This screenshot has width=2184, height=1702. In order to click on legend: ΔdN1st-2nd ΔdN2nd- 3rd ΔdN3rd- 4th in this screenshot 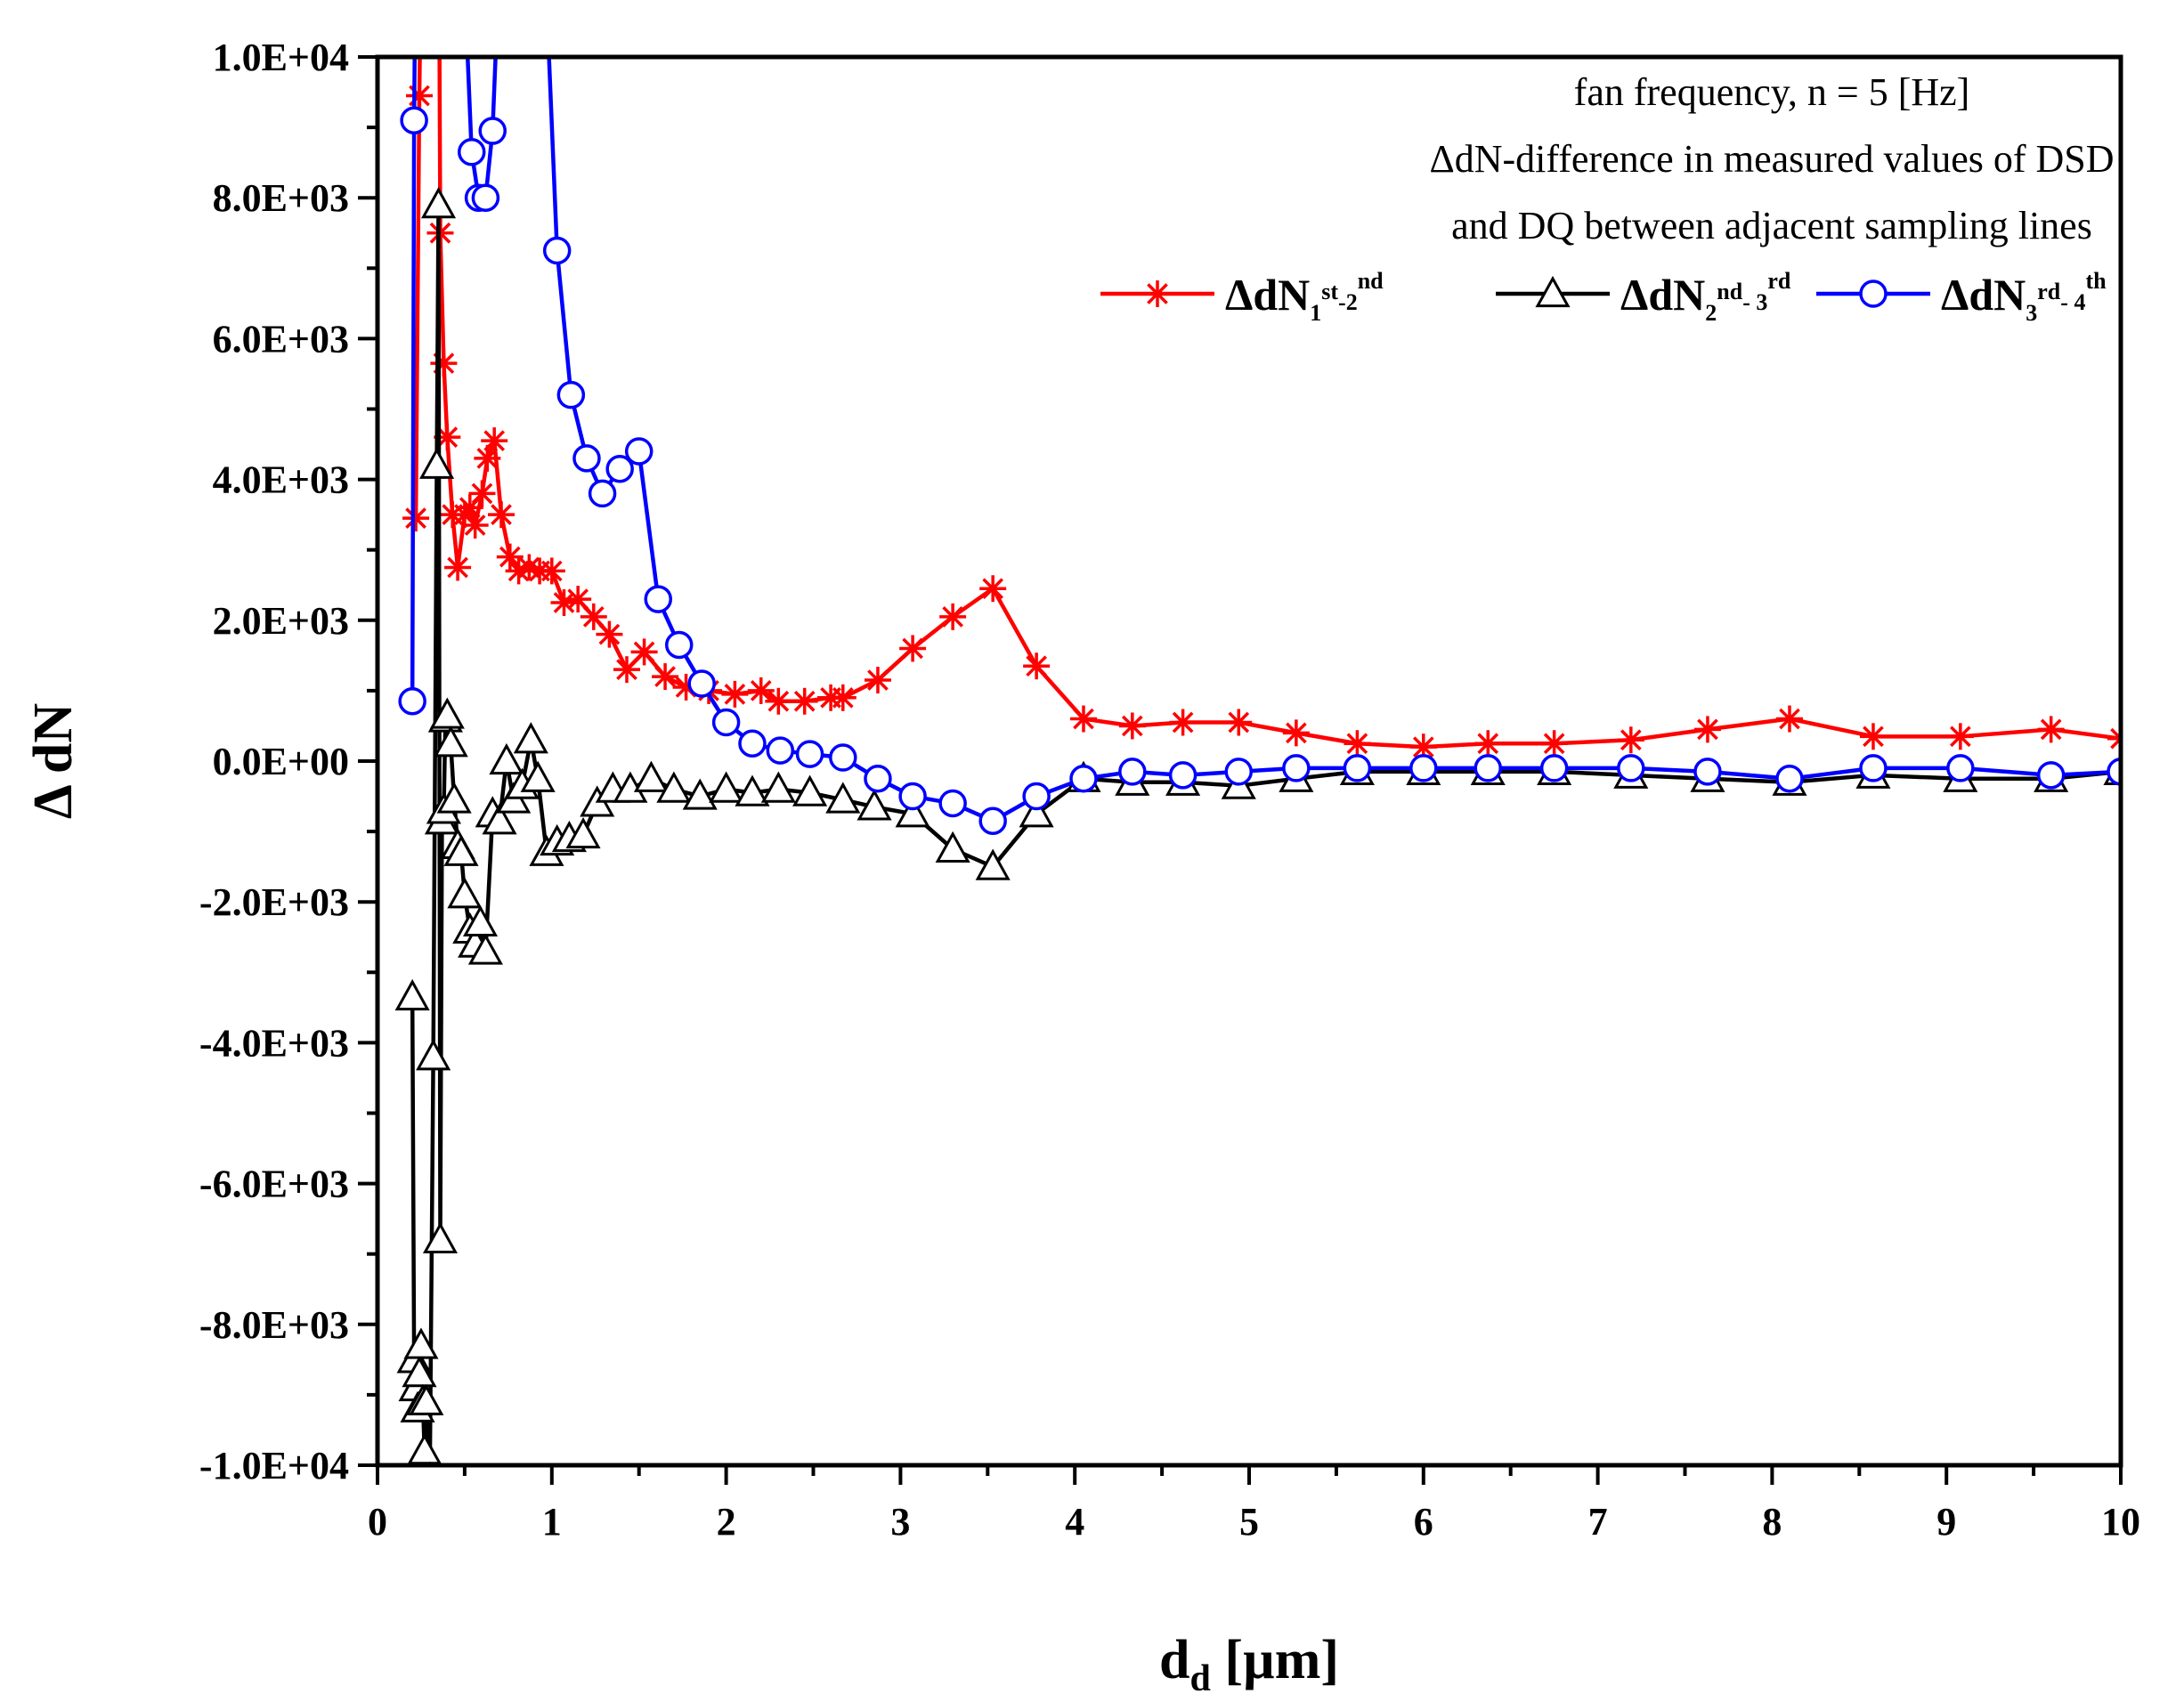, I will do `click(1603, 297)`.